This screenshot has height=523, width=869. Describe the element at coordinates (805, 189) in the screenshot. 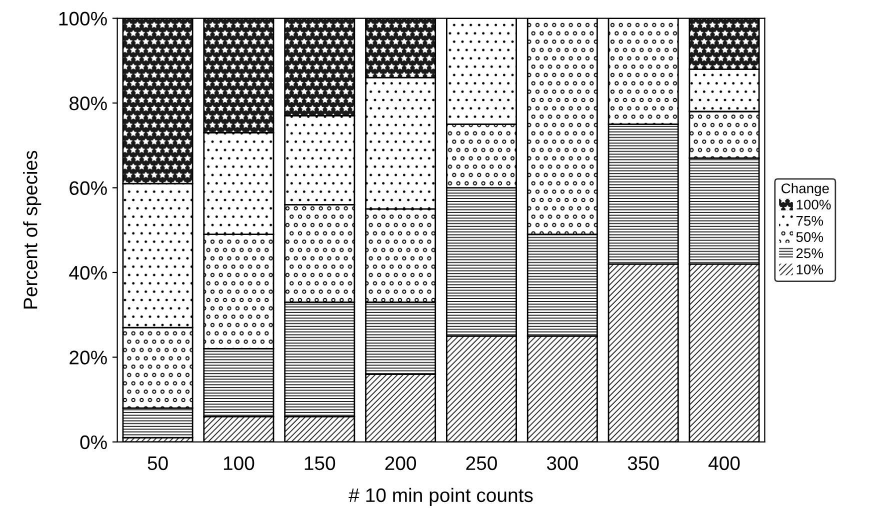

I see `legend-title: Change` at that location.